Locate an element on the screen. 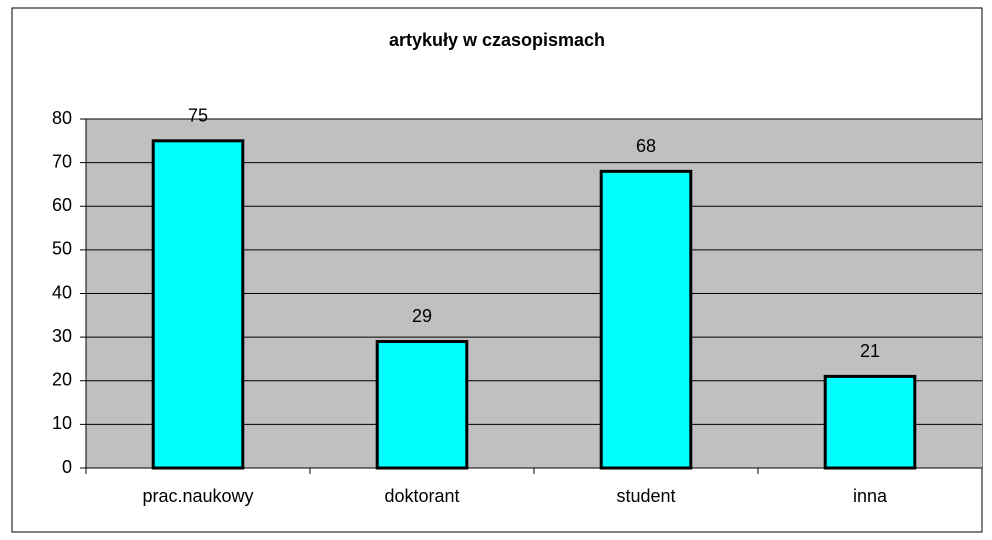 The height and width of the screenshot is (540, 992). y-tick-label: 60 is located at coordinates (62, 205).